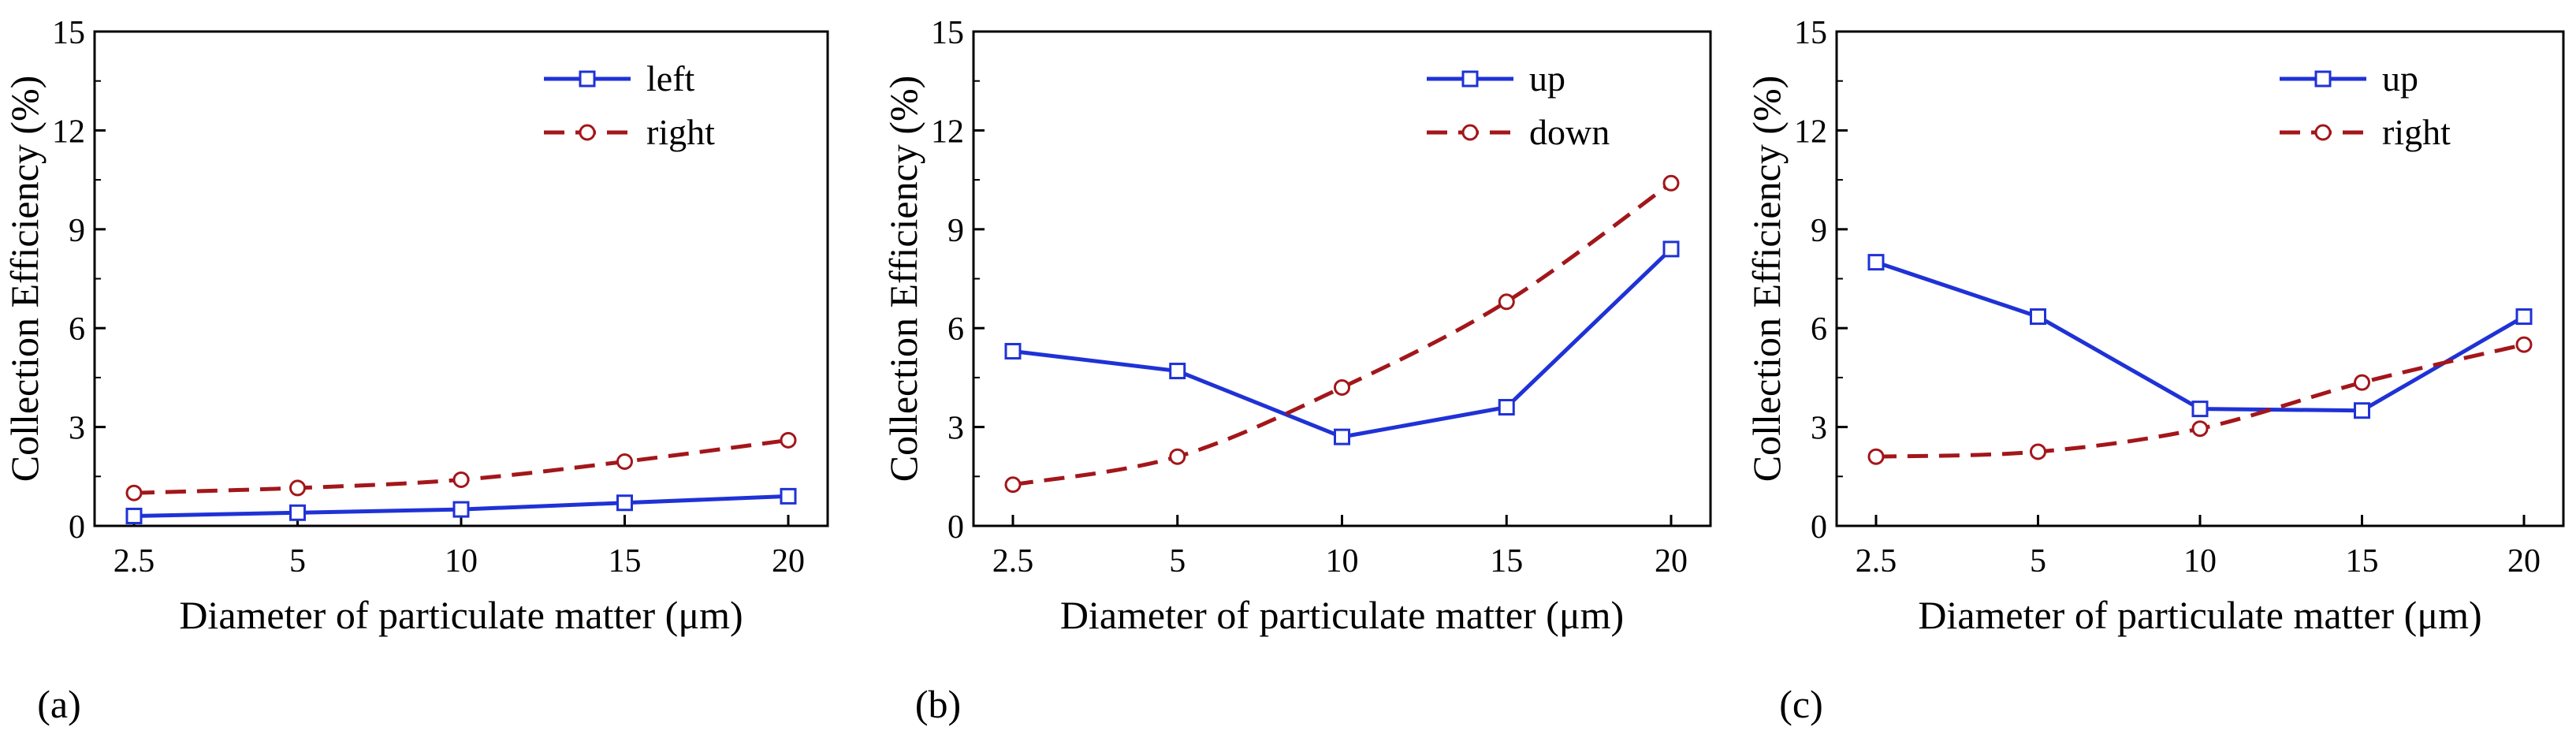 The image size is (2576, 749). What do you see at coordinates (1801, 704) in the screenshot?
I see `panel-label: (c)` at bounding box center [1801, 704].